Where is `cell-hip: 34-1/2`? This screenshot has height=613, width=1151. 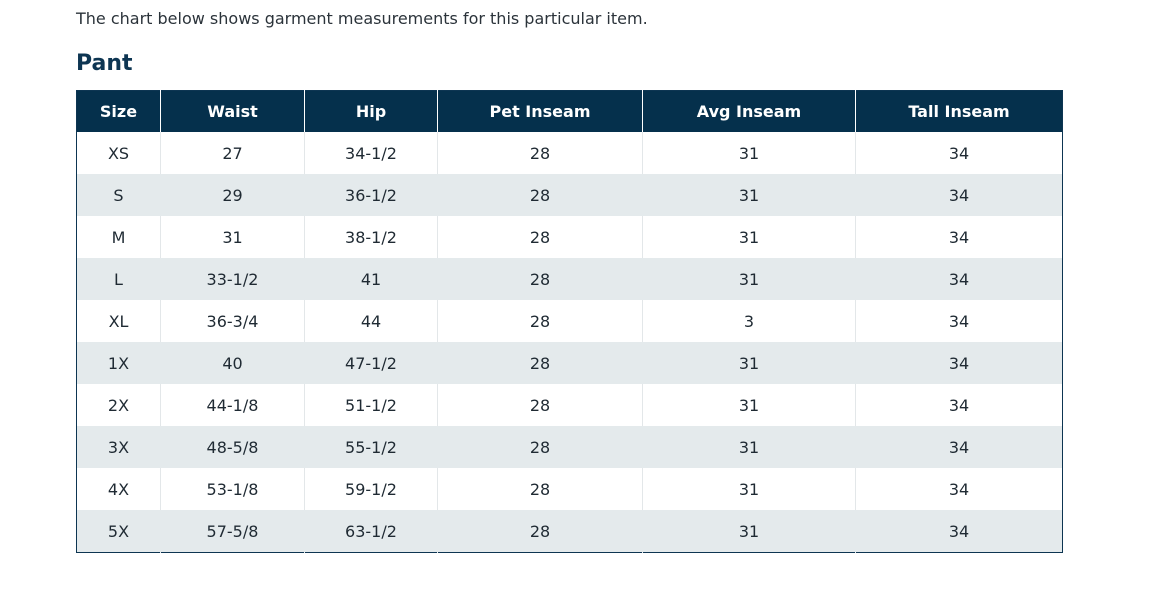
cell-hip: 34-1/2 is located at coordinates (371, 153).